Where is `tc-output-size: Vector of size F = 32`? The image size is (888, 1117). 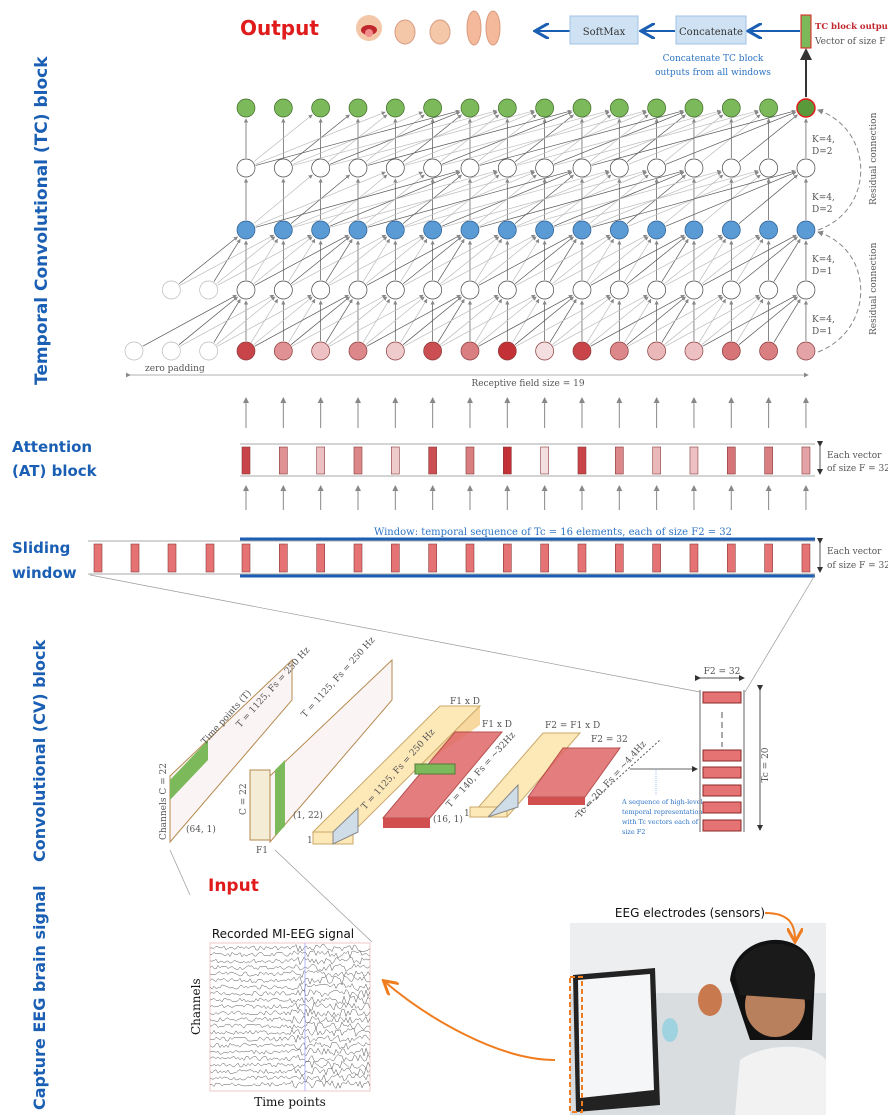
tc-output-size: Vector of size F = 32 is located at coordinates (851, 42).